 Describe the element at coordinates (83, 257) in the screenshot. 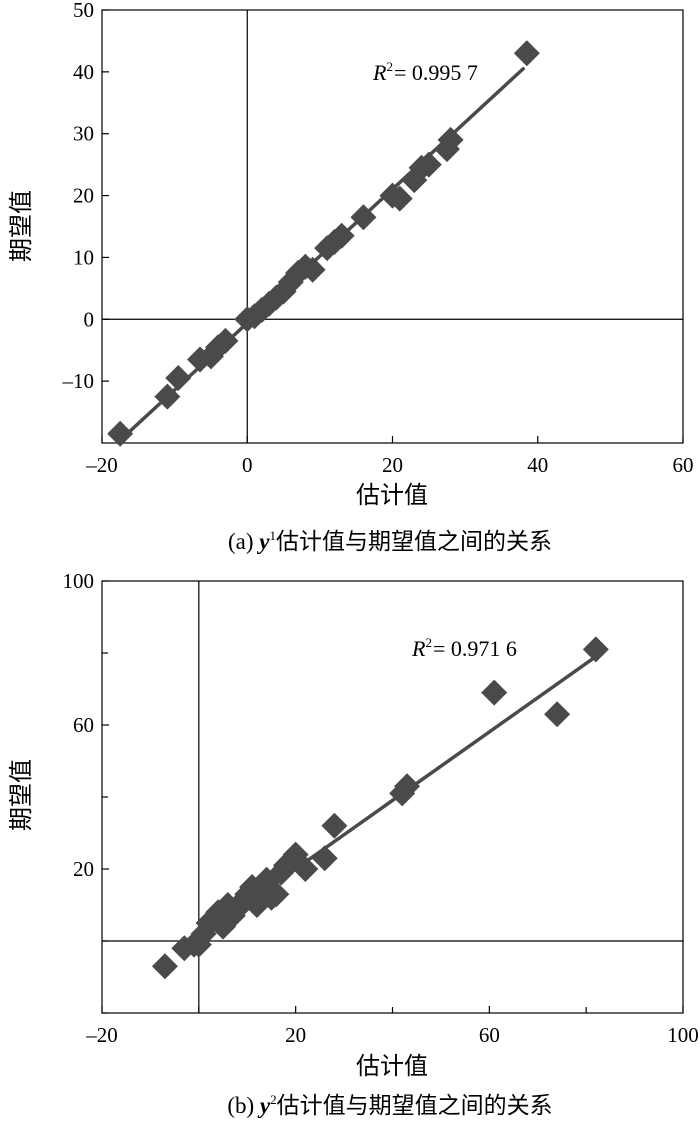

I see `y-tick-label: 10` at that location.